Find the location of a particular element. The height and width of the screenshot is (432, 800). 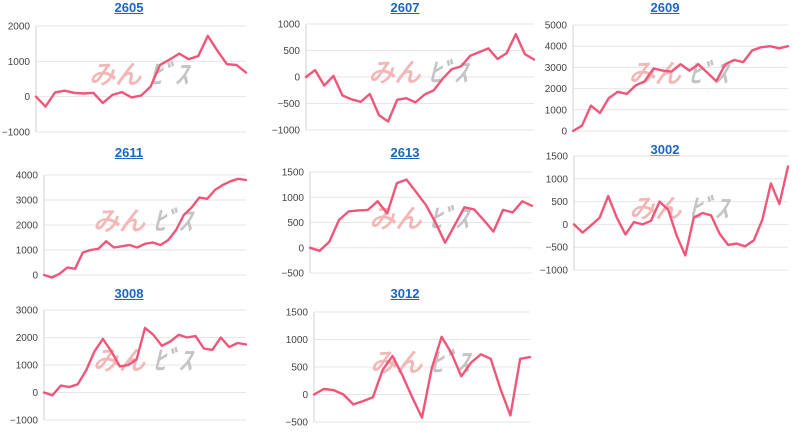

chart-title-link: 3002 is located at coordinates (665, 149).